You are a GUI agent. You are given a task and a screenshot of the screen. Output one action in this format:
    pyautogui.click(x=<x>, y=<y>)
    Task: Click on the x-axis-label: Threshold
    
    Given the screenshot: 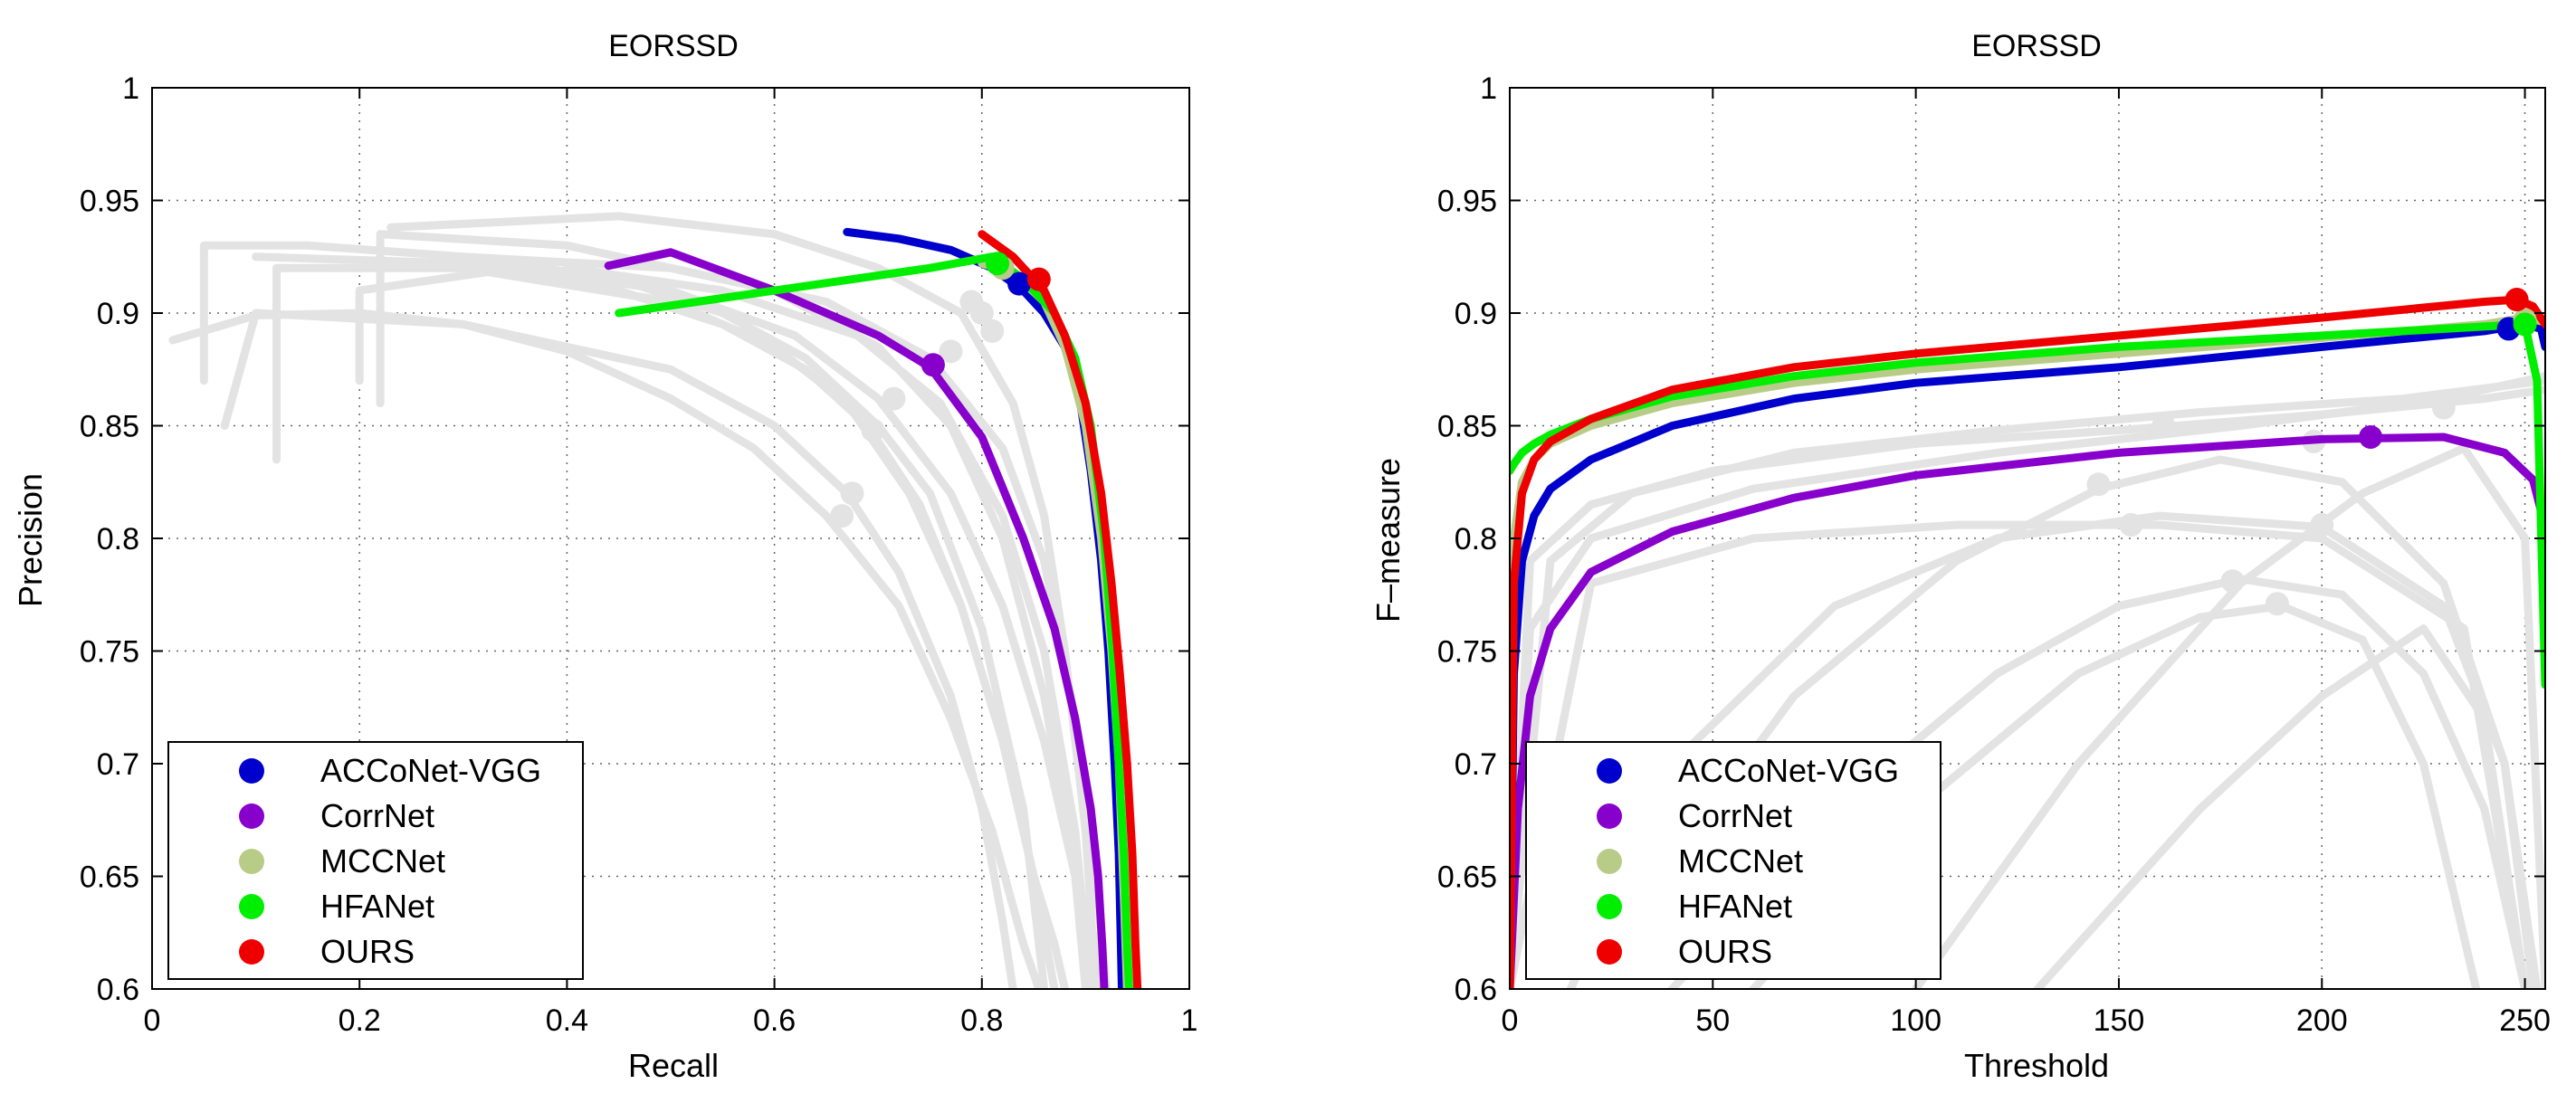 What is the action you would take?
    pyautogui.click(x=2036, y=1065)
    